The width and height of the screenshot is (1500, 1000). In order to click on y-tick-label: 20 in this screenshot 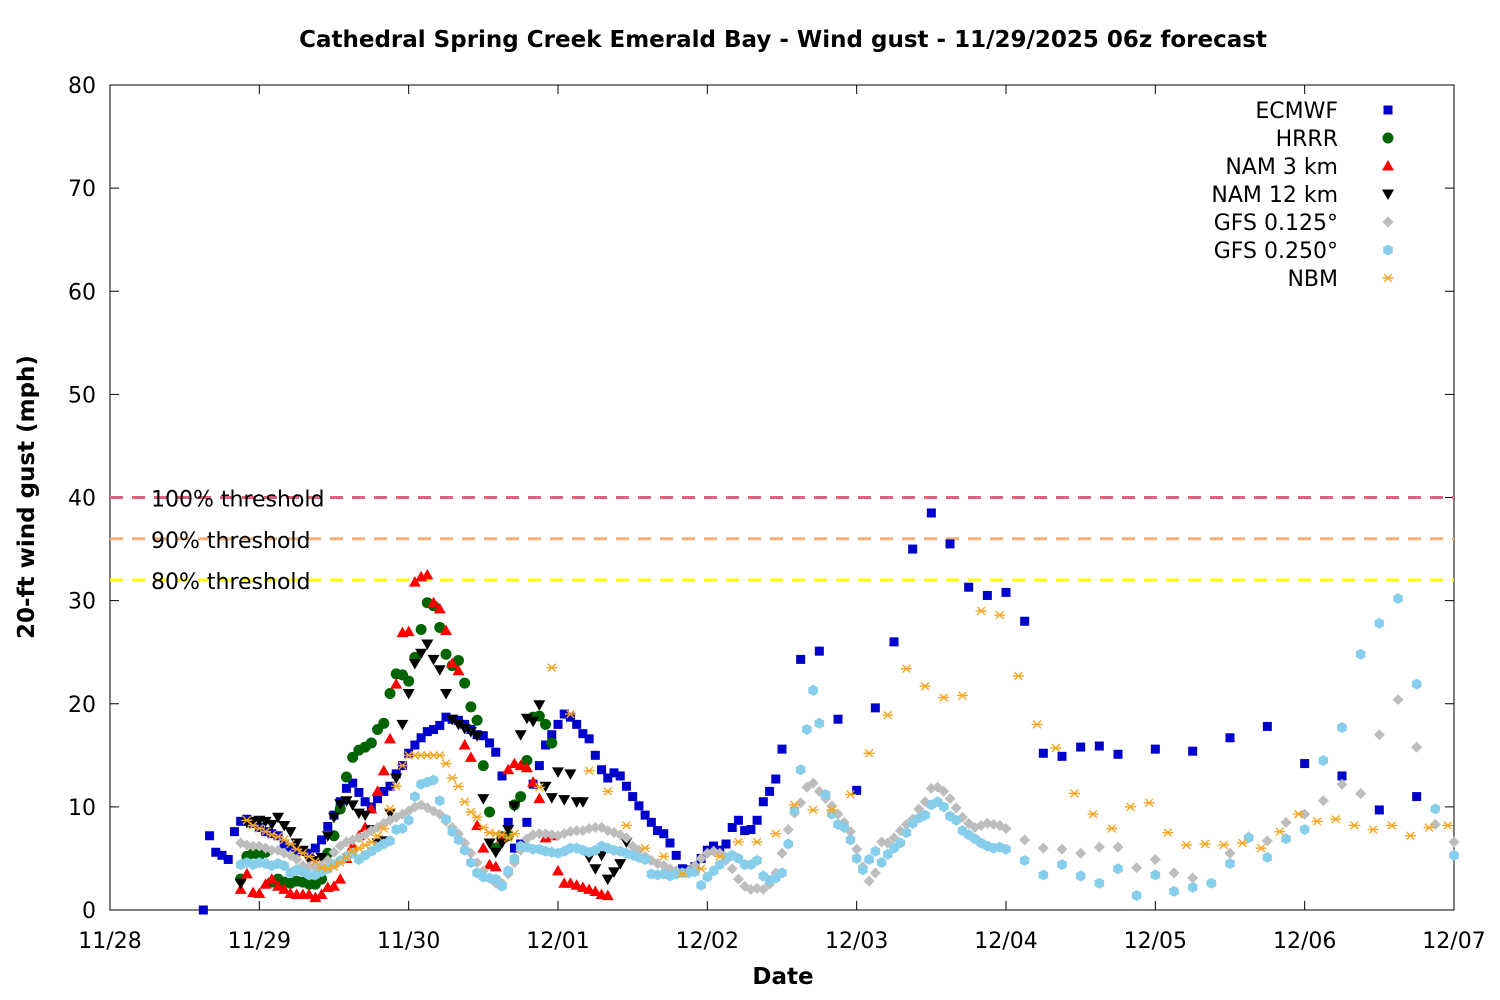, I will do `click(82, 705)`.